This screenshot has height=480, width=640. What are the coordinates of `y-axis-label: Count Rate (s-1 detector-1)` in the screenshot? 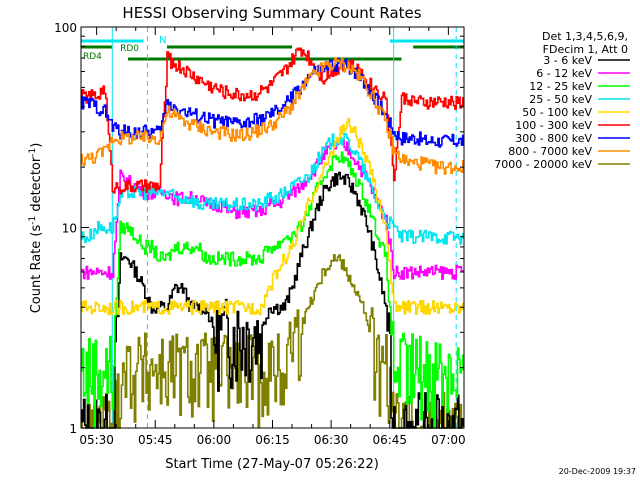 It's located at (36, 228).